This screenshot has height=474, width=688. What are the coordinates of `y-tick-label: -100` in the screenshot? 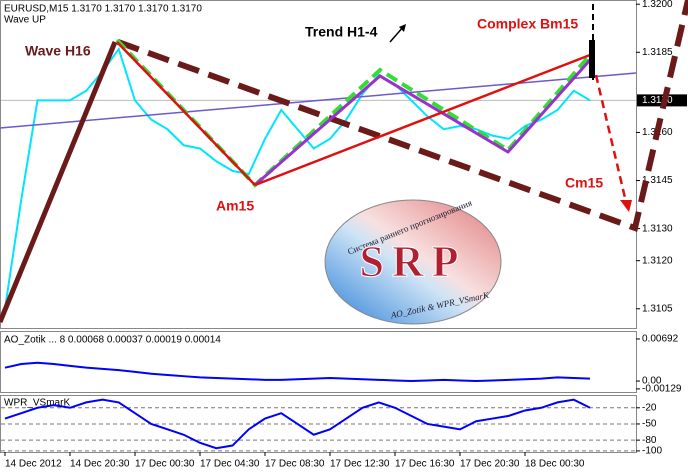 It's located at (652, 451).